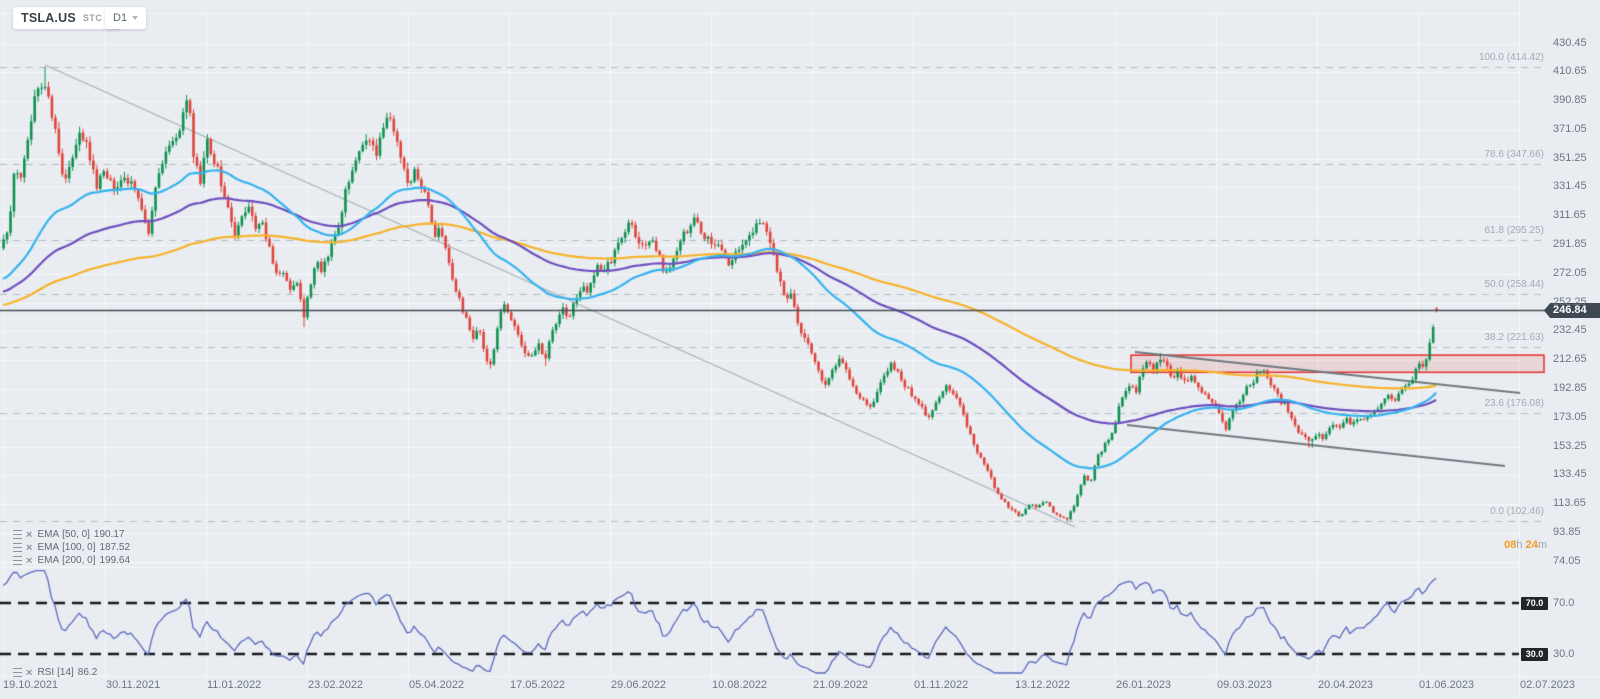 Image resolution: width=1600 pixels, height=699 pixels. I want to click on indicator-params: [200, 0], so click(79, 560).